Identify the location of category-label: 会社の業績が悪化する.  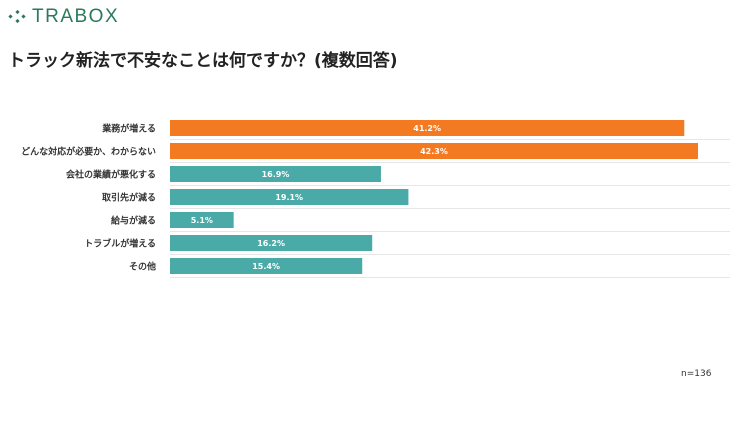
(111, 175).